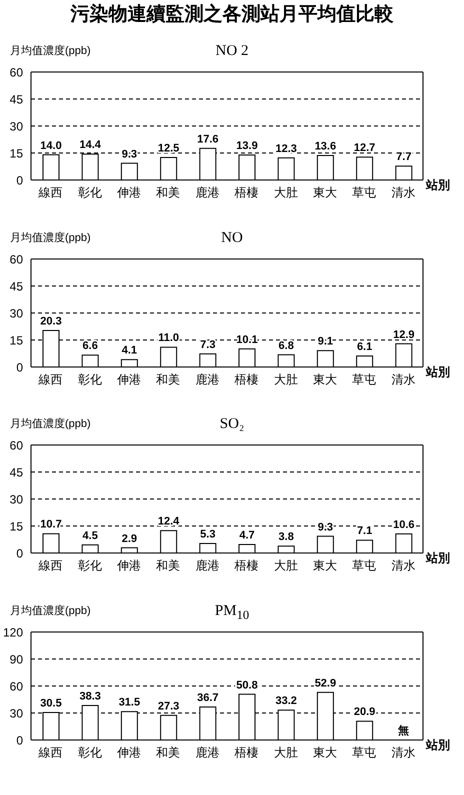 Image resolution: width=464 pixels, height=795 pixels. Describe the element at coordinates (232, 51) in the screenshot. I see `chart-subtitle: NO 2` at that location.